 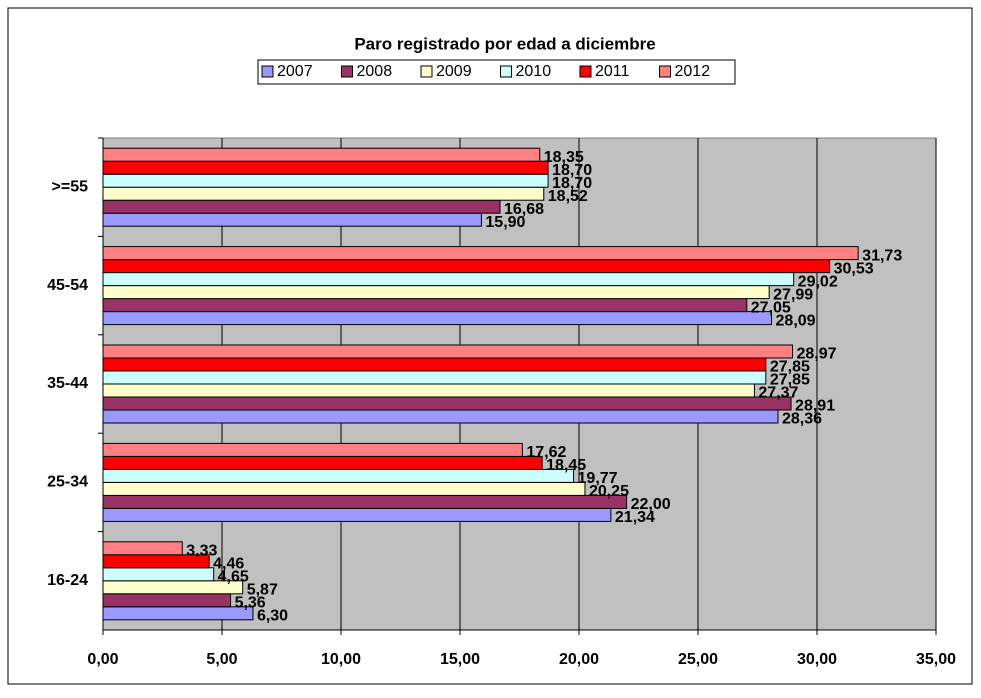 What do you see at coordinates (635, 517) in the screenshot?
I see `data-label: 21,34` at bounding box center [635, 517].